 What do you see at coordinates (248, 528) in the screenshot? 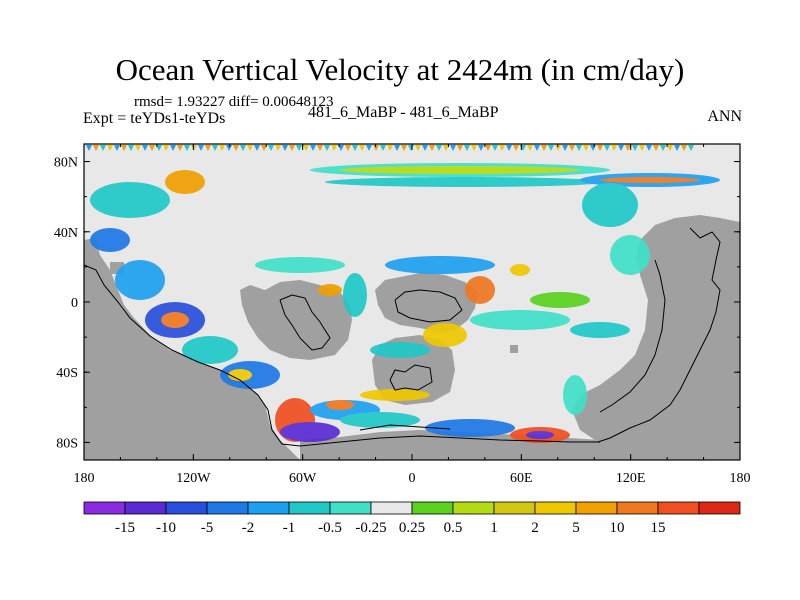
I see `colorbar-label-3: -2` at bounding box center [248, 528].